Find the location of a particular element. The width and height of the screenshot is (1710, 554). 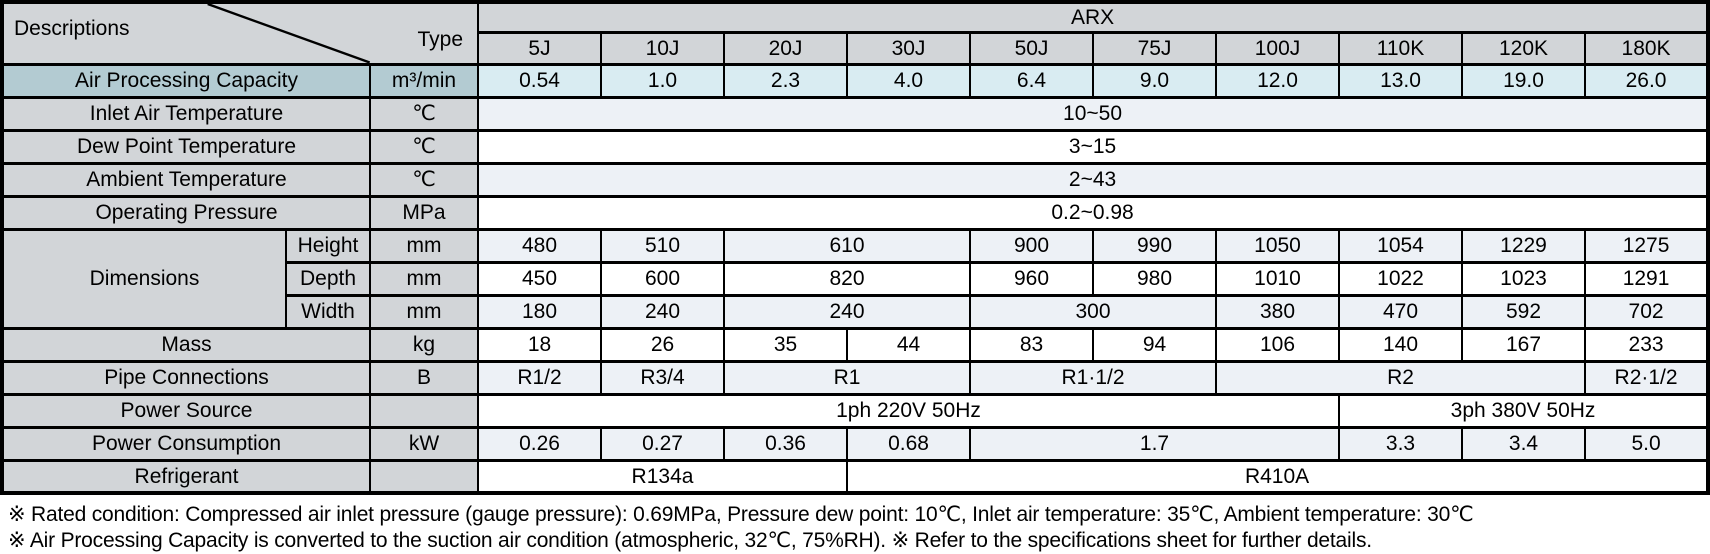

table-row: Dew Point Temperature ℃ 3~15 is located at coordinates (855, 146).